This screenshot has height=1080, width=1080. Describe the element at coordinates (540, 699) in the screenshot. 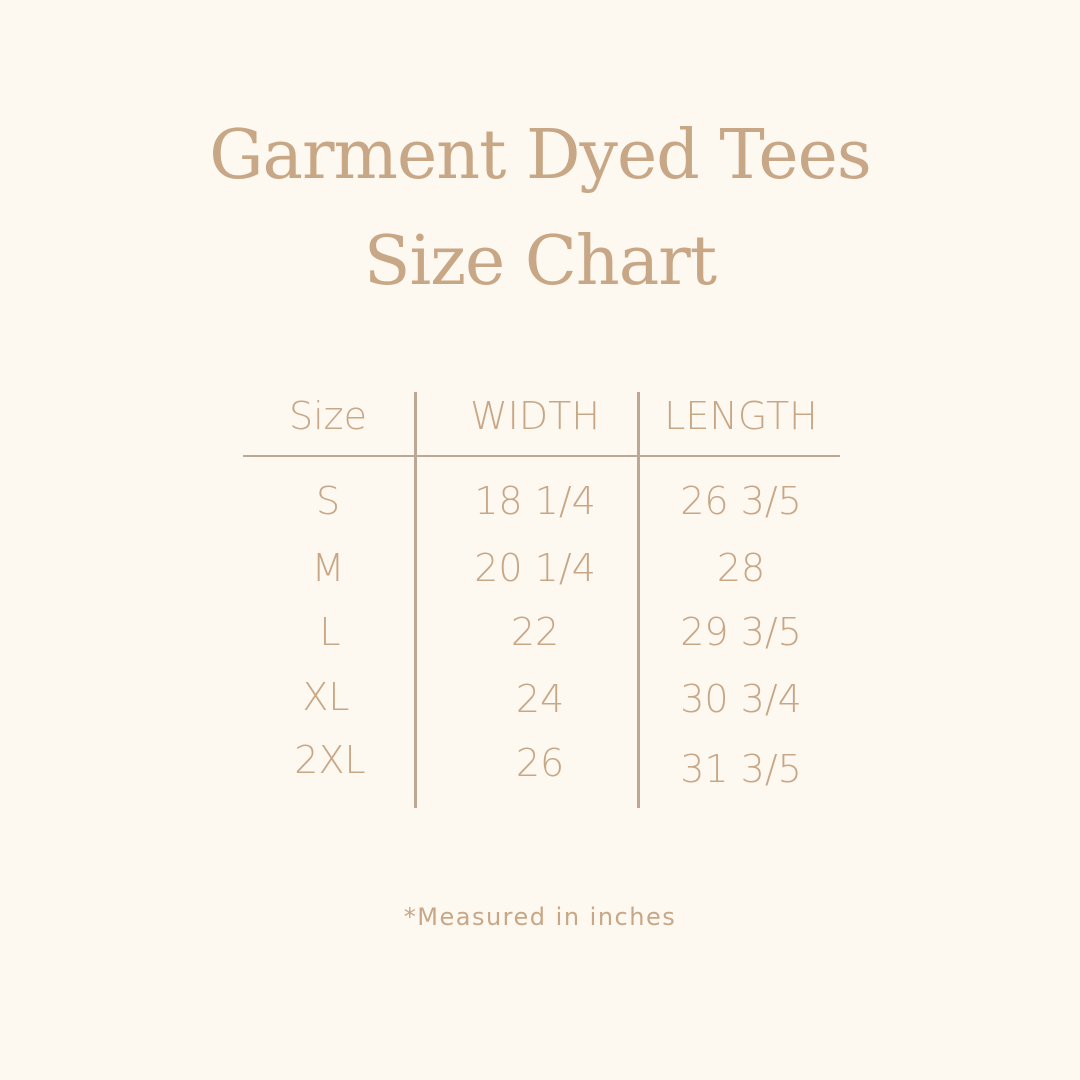

I see `width-cell: 24` at that location.